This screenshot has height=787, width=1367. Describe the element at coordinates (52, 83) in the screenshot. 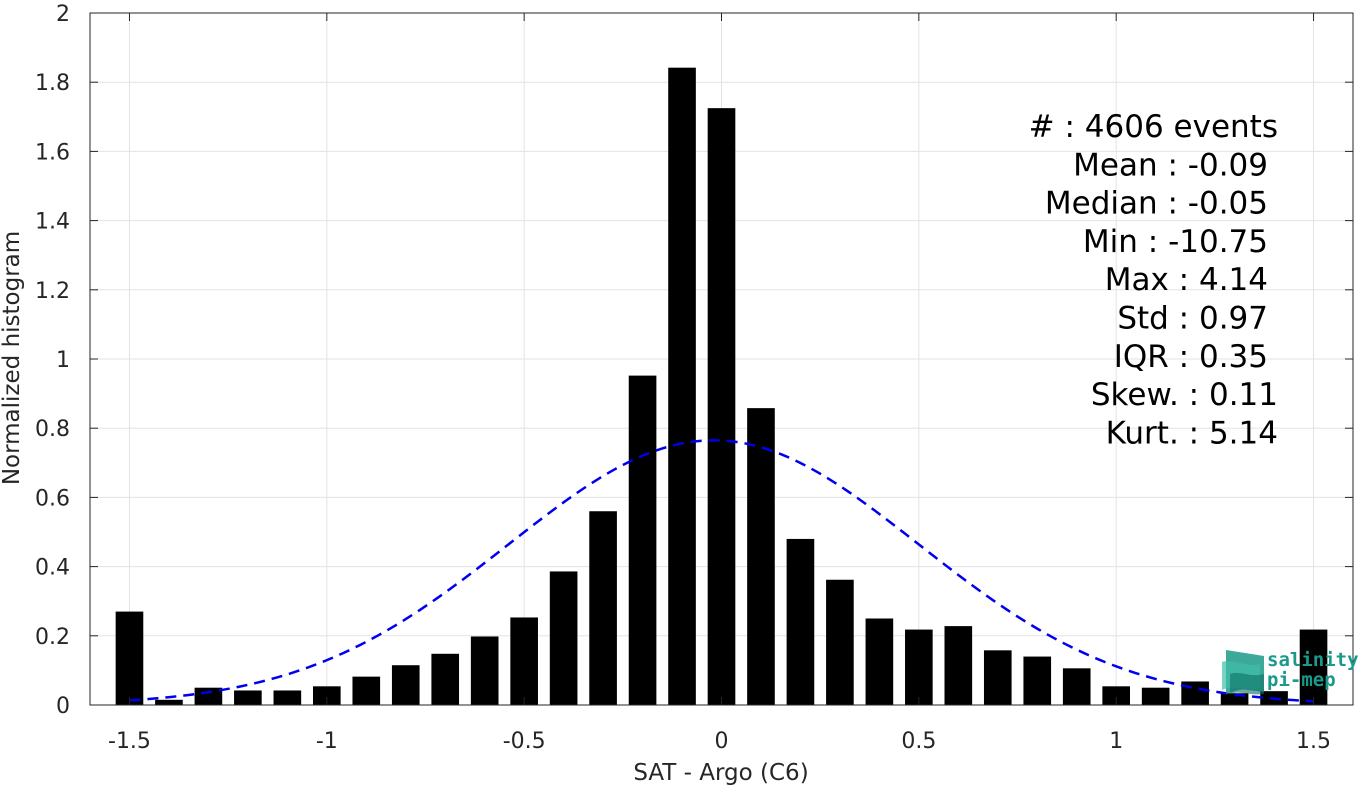

I see `y-tick-label: 1.8` at that location.